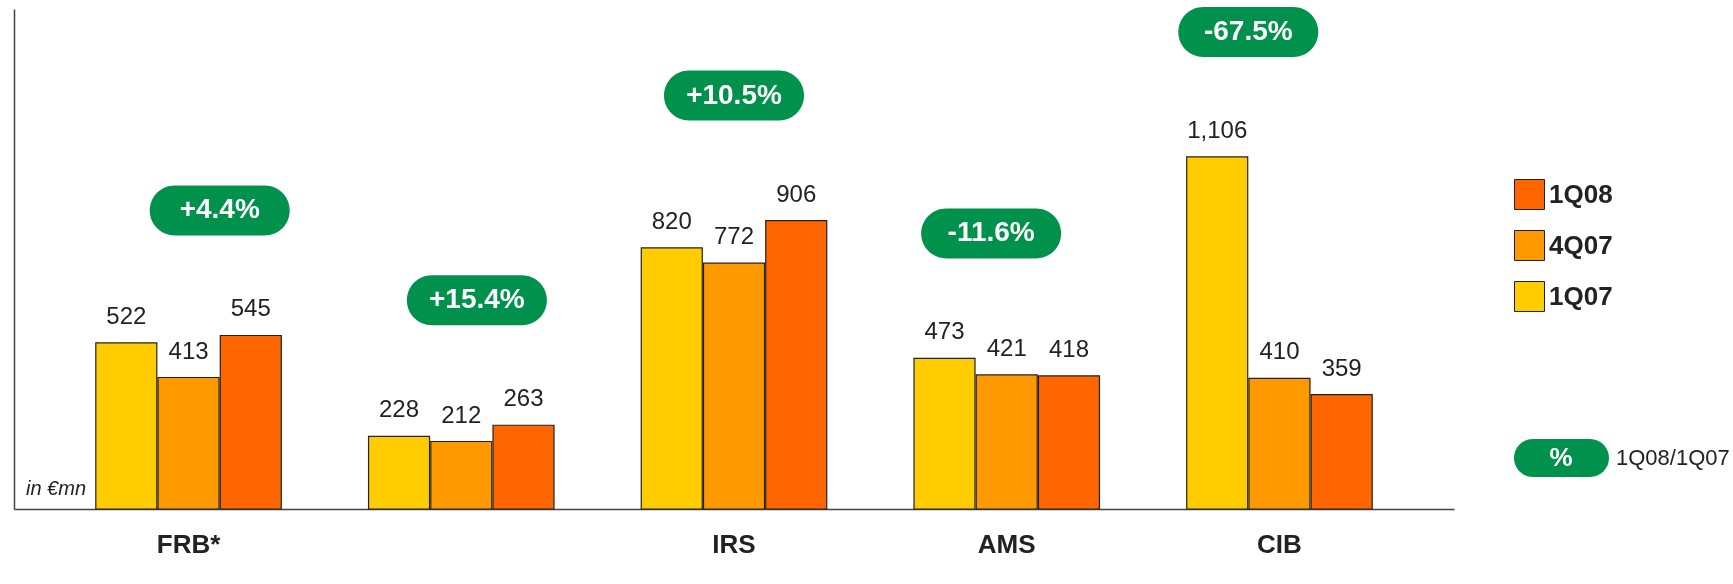  I want to click on data-label: 413, so click(188, 350).